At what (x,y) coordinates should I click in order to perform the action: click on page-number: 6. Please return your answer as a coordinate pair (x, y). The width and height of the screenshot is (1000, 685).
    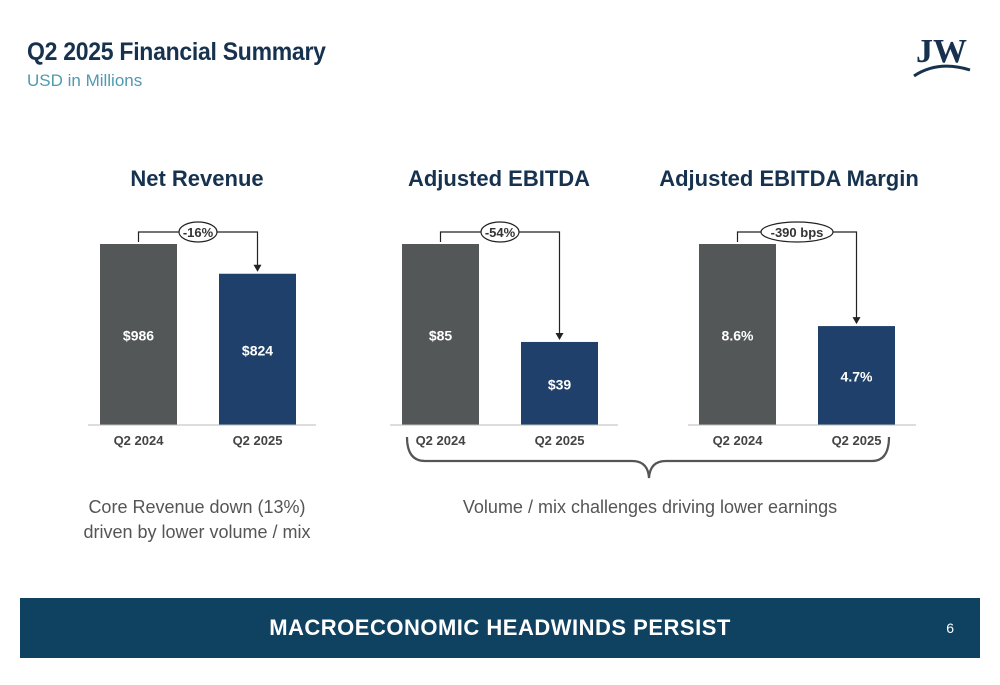
    Looking at the image, I should click on (950, 628).